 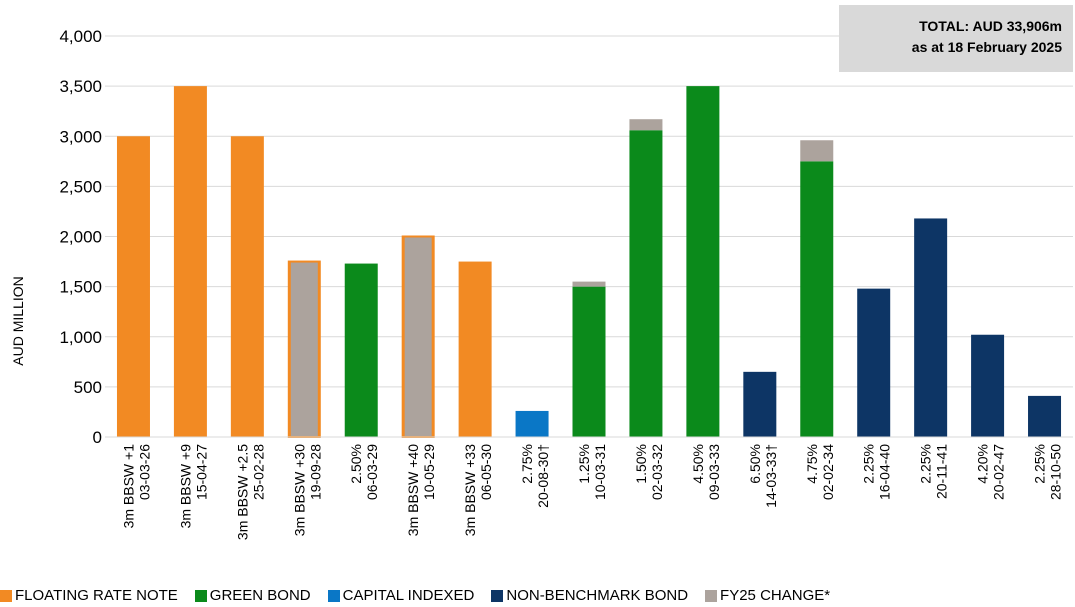 I want to click on x-tick-label-line2: 06-03-29, so click(x=372, y=472).